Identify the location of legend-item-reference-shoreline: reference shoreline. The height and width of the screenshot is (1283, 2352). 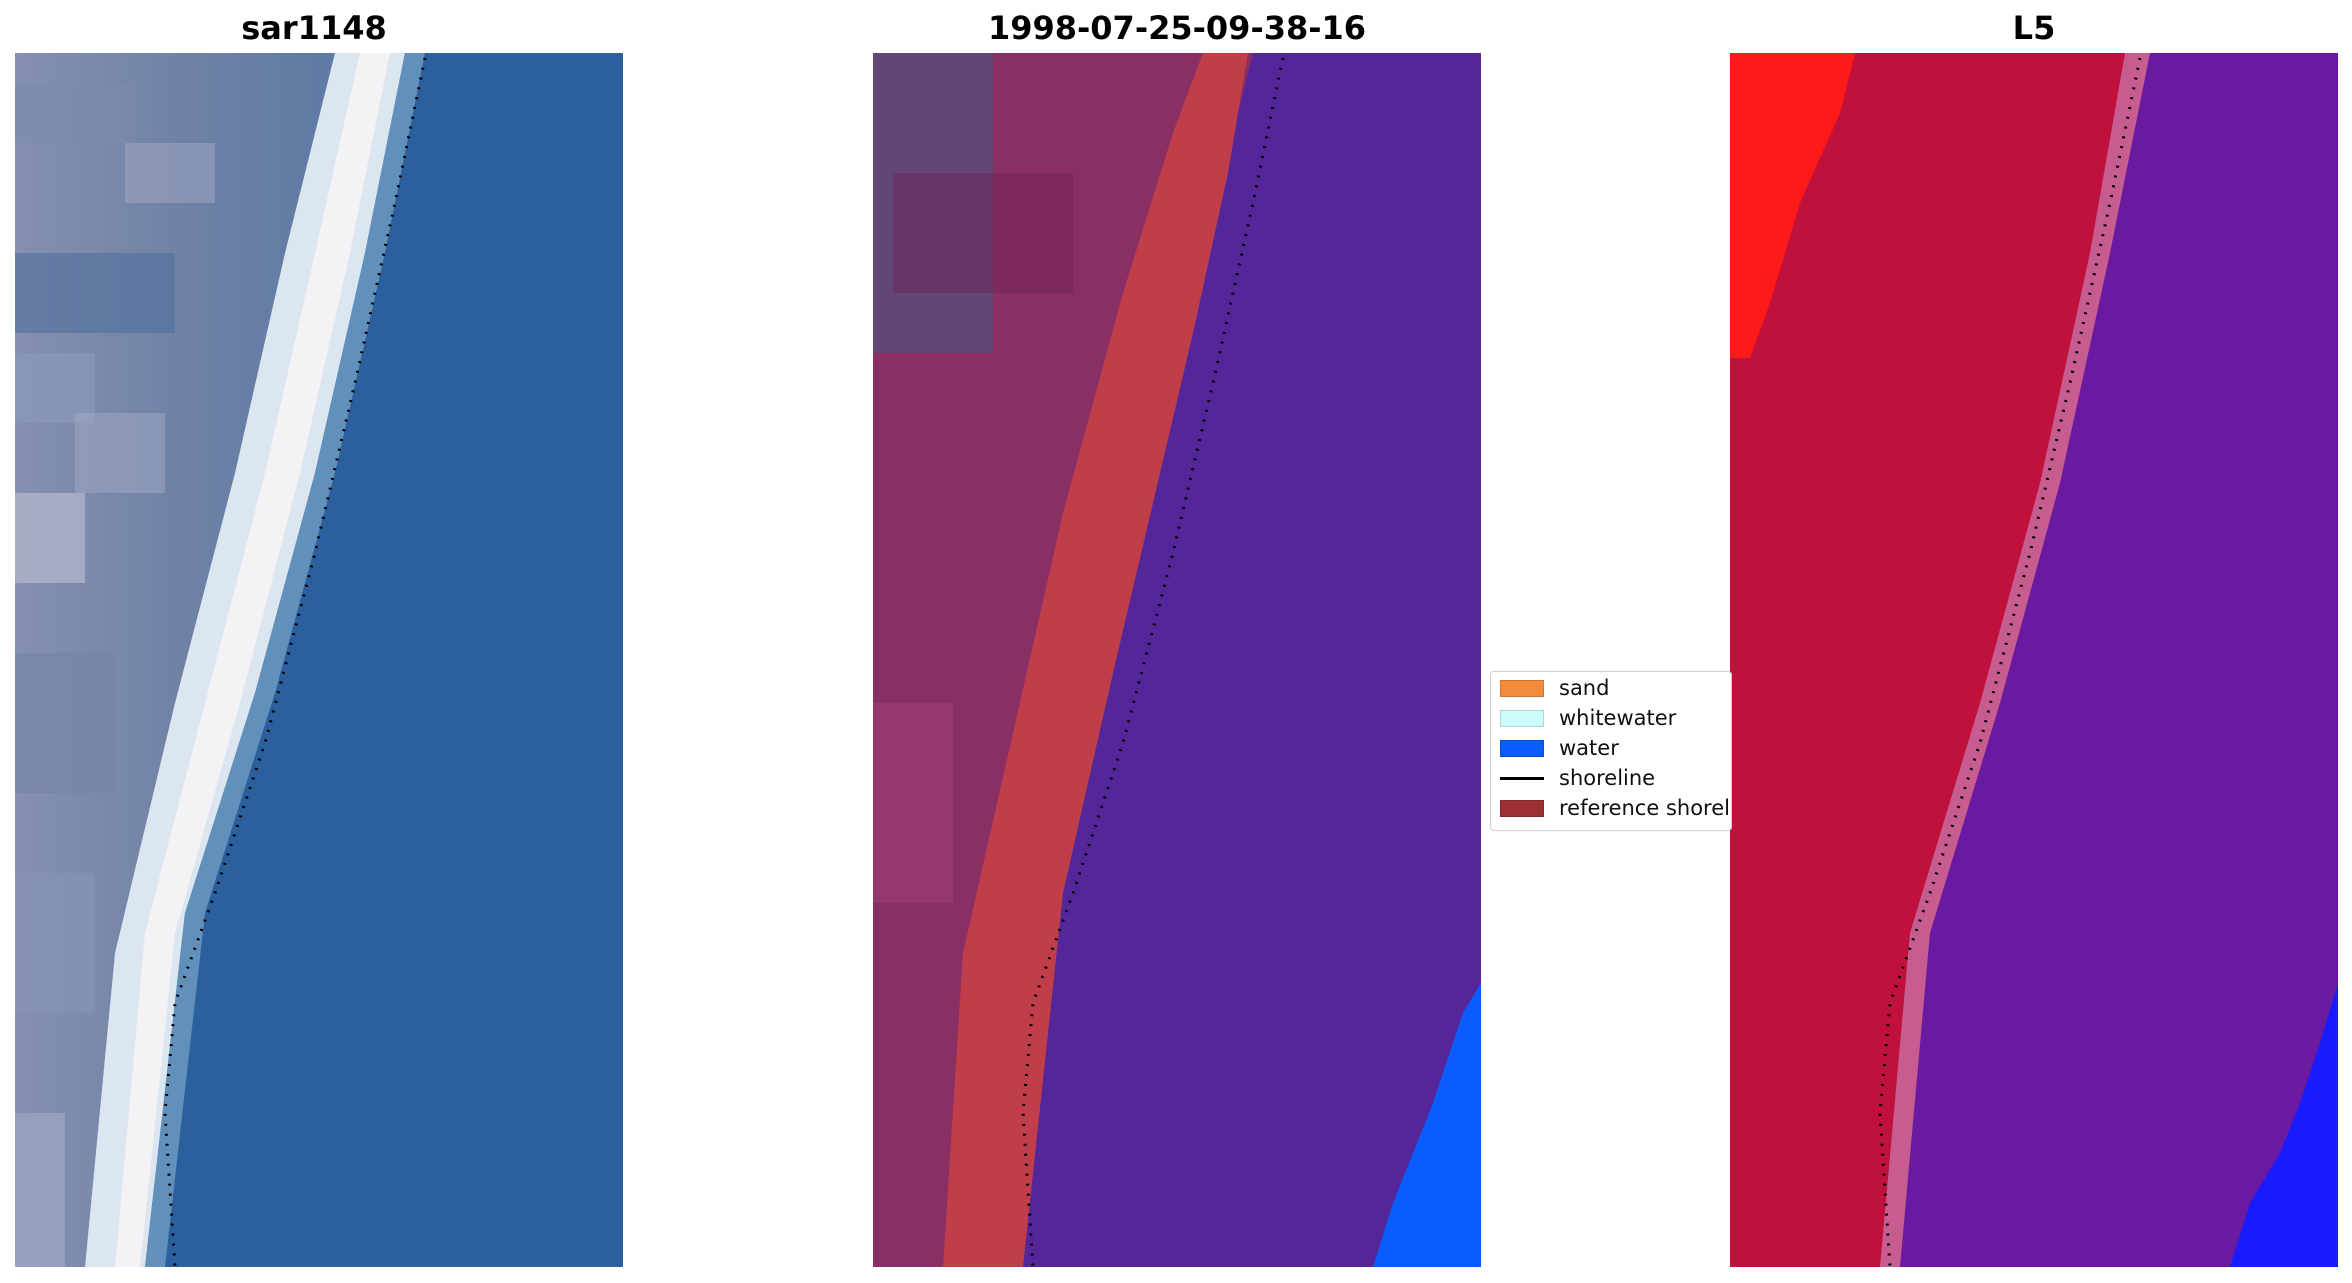
(1611, 808).